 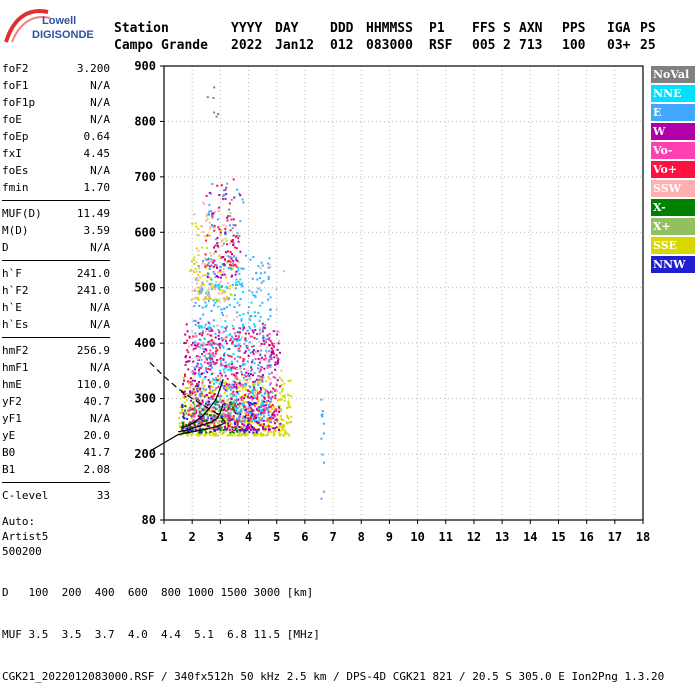 I want to click on param-label: hmF1, so click(x=15, y=367).